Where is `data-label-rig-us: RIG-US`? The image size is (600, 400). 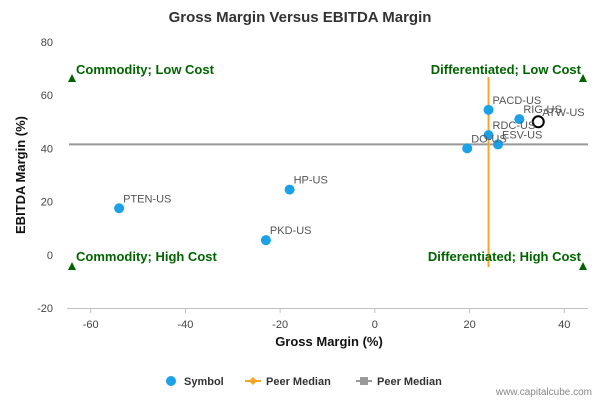 data-label-rig-us: RIG-US is located at coordinates (542, 110).